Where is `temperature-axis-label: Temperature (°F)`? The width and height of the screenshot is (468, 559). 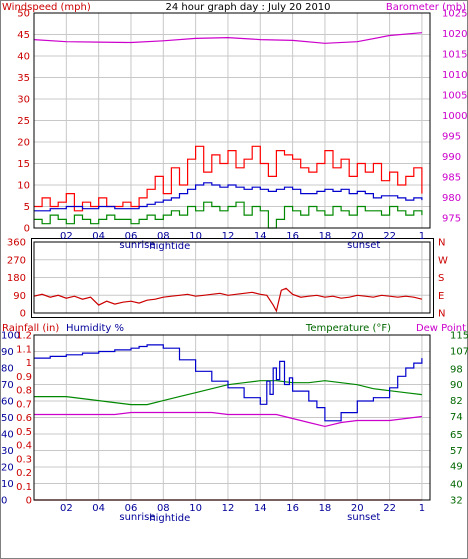 temperature-axis-label: Temperature (°F) is located at coordinates (348, 328).